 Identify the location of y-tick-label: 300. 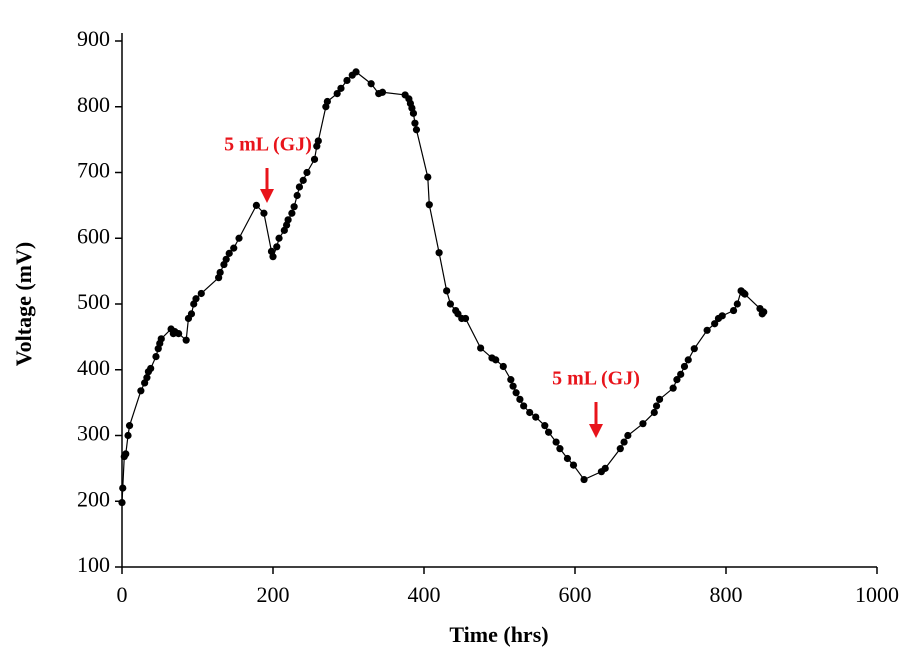
(93, 433).